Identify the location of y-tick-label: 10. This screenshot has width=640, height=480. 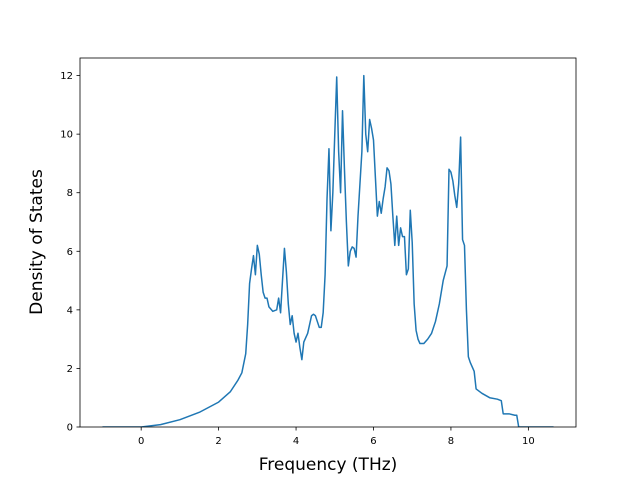
(66, 135).